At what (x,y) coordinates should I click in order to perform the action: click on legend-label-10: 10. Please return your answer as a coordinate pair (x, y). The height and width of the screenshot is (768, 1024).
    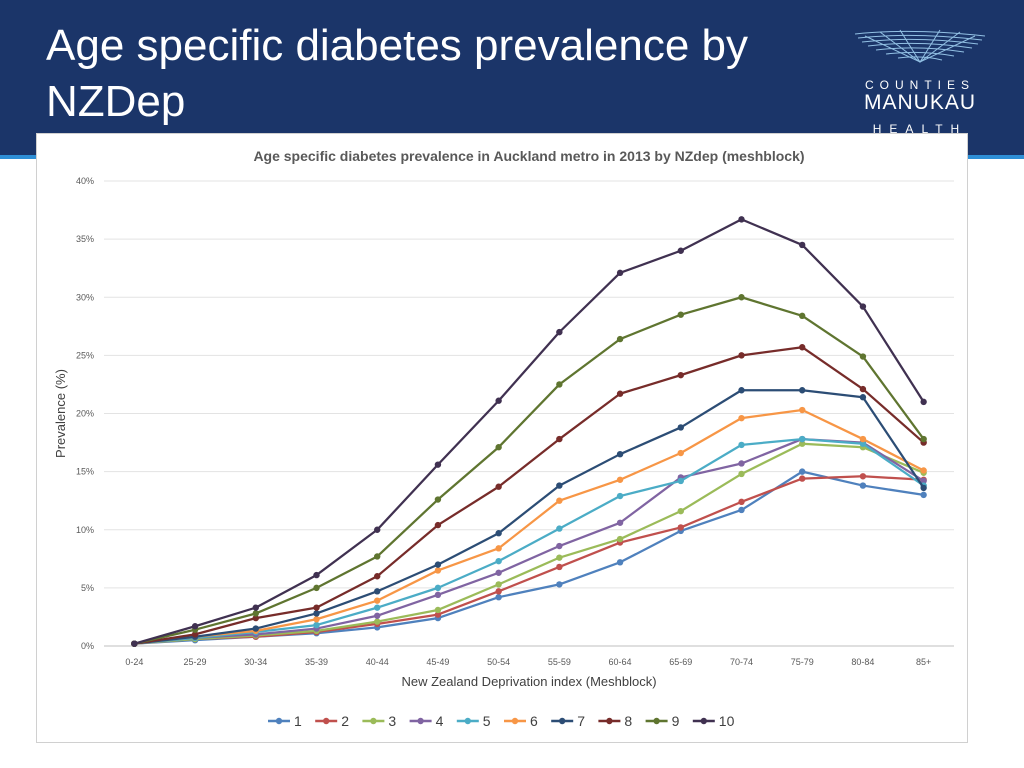
    Looking at the image, I should click on (727, 721).